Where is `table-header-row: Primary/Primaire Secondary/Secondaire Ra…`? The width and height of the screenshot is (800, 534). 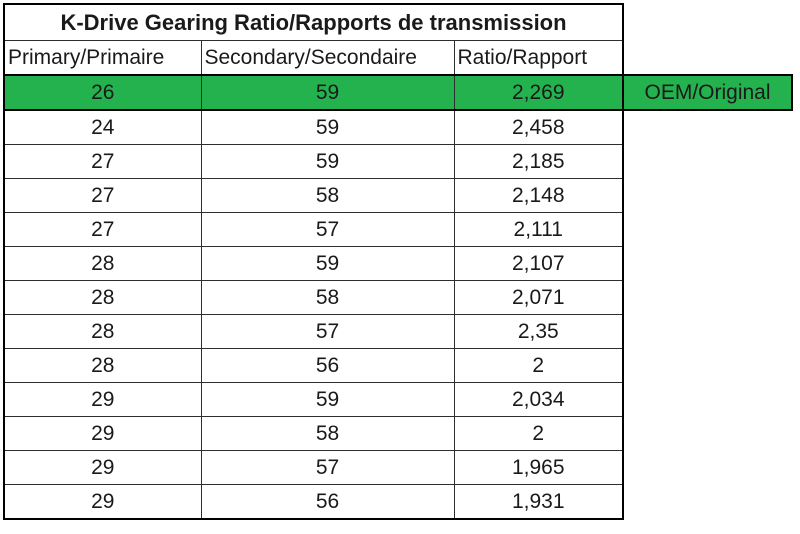
table-header-row: Primary/Primaire Secondary/Secondaire Ra… is located at coordinates (313, 58).